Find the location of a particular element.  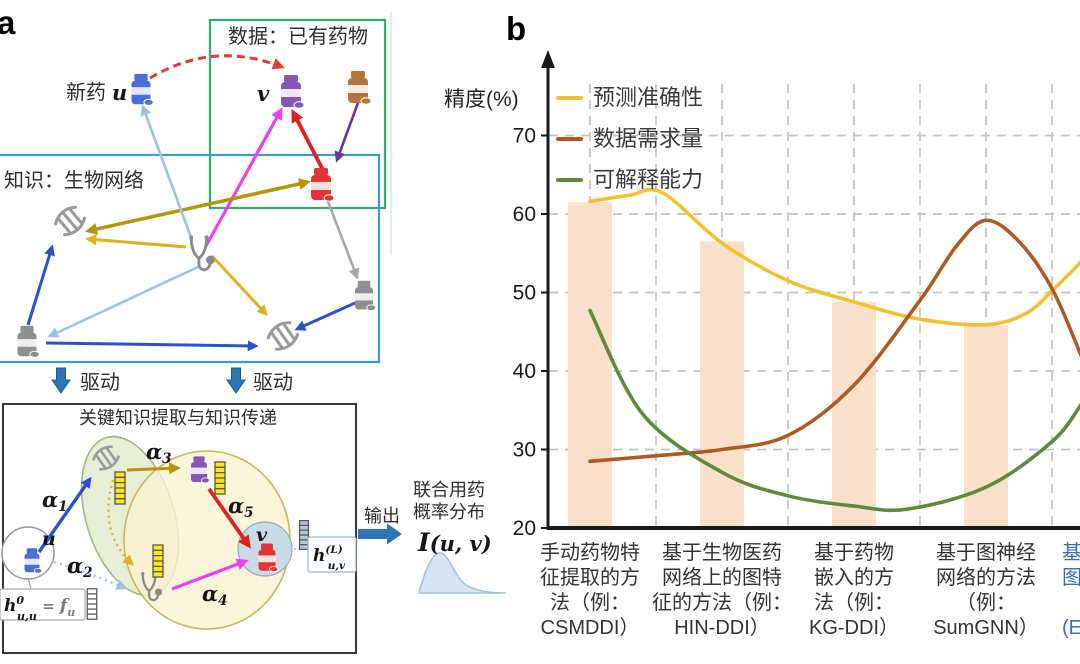

y-tick-label: 50 is located at coordinates (524, 293).